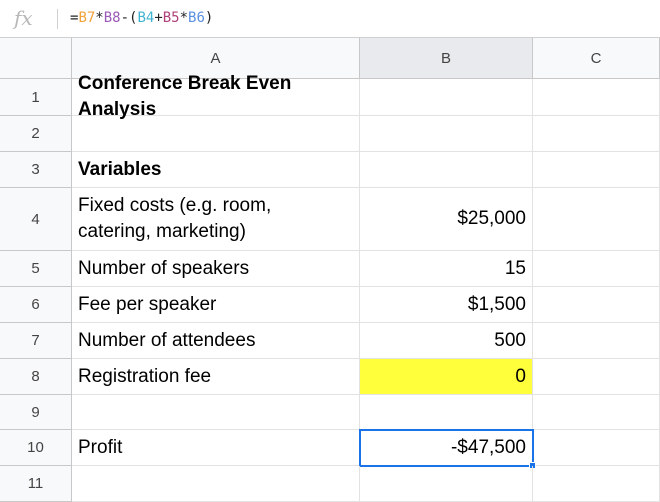 This screenshot has height=502, width=660. What do you see at coordinates (216, 341) in the screenshot?
I see `cell-a7: Number of attendees` at bounding box center [216, 341].